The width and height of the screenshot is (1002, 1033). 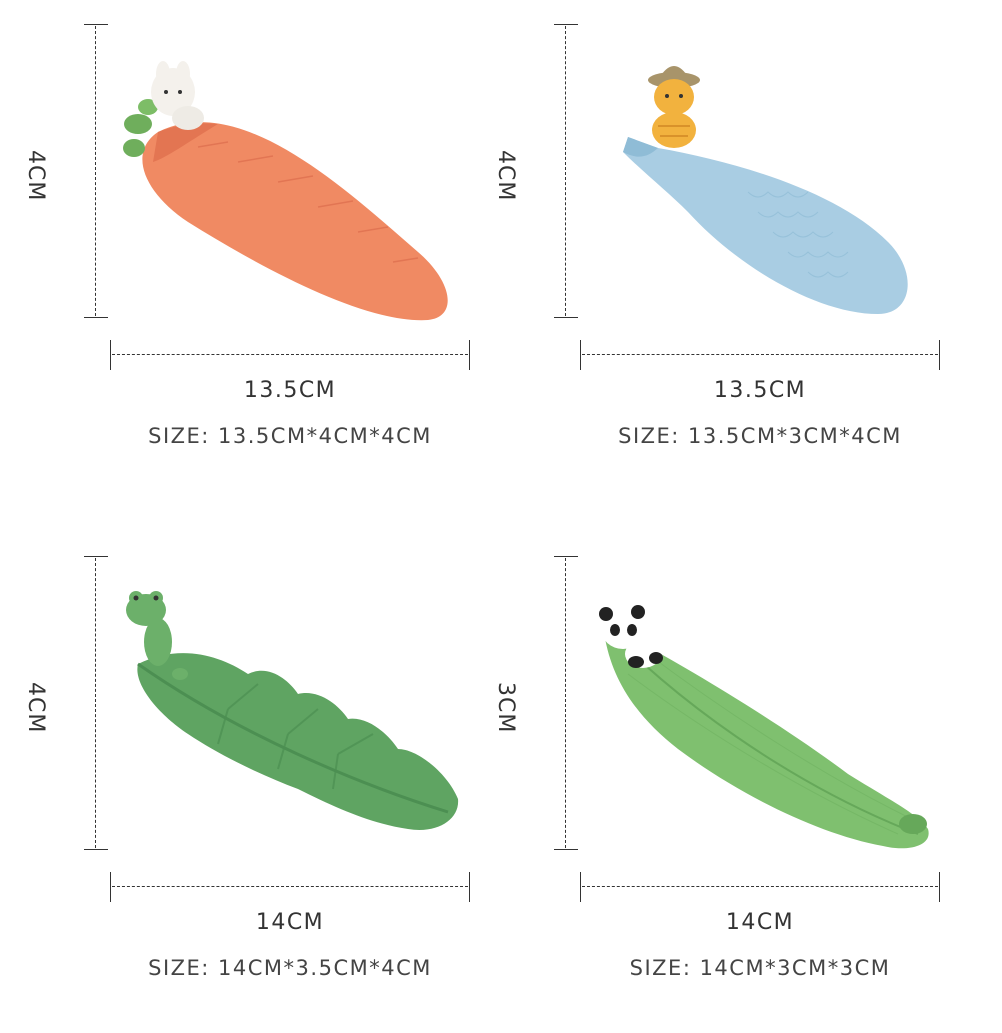 I want to click on size-label: SIZE: 13.5CM*3CM*4CM, so click(x=760, y=436).